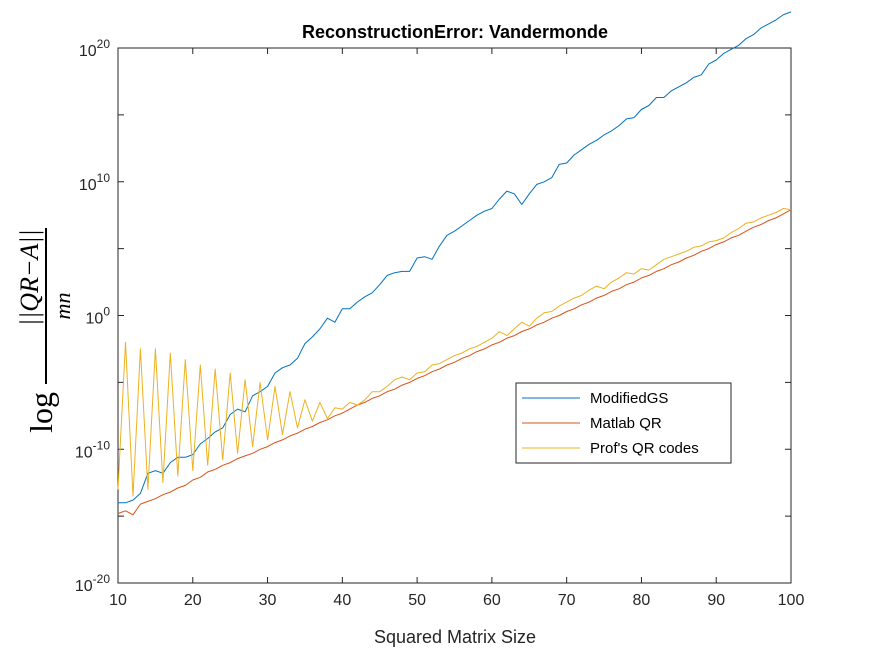  I want to click on y-tick-label: 1020, so click(94, 48).